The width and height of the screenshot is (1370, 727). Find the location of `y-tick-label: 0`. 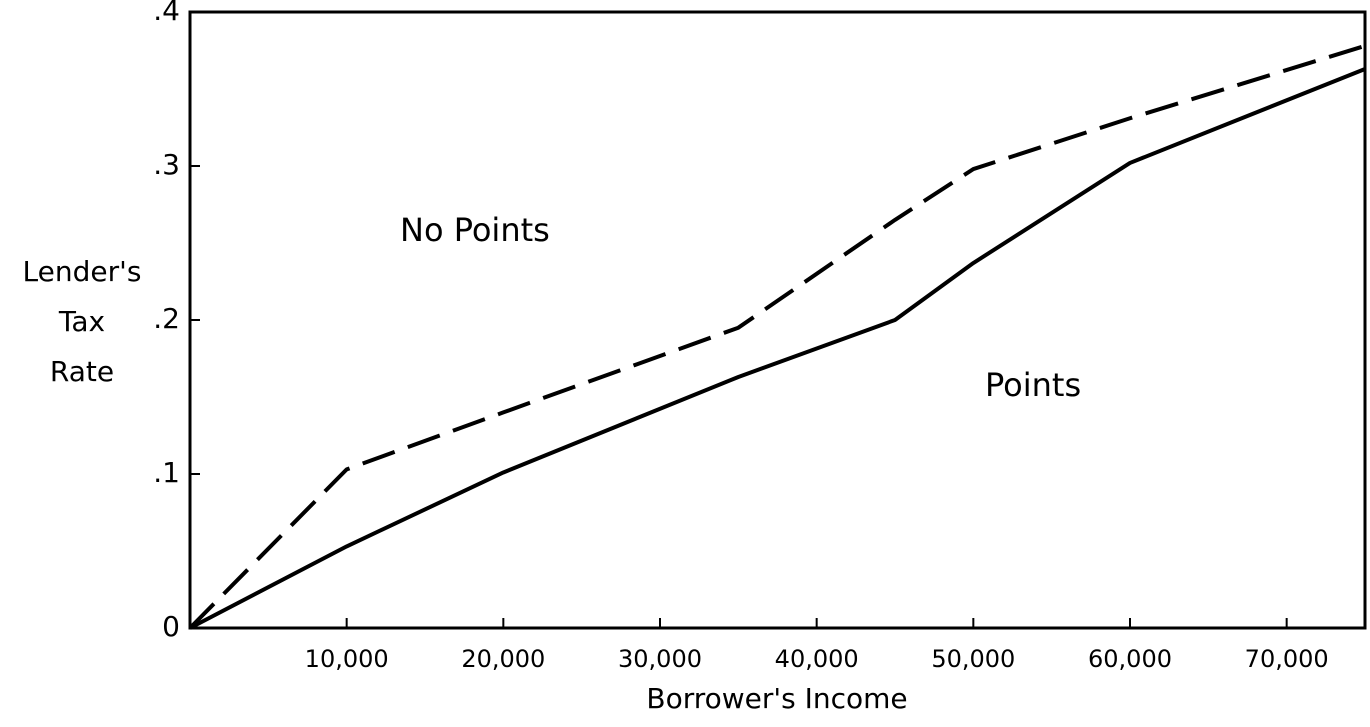

y-tick-label: 0 is located at coordinates (171, 626).